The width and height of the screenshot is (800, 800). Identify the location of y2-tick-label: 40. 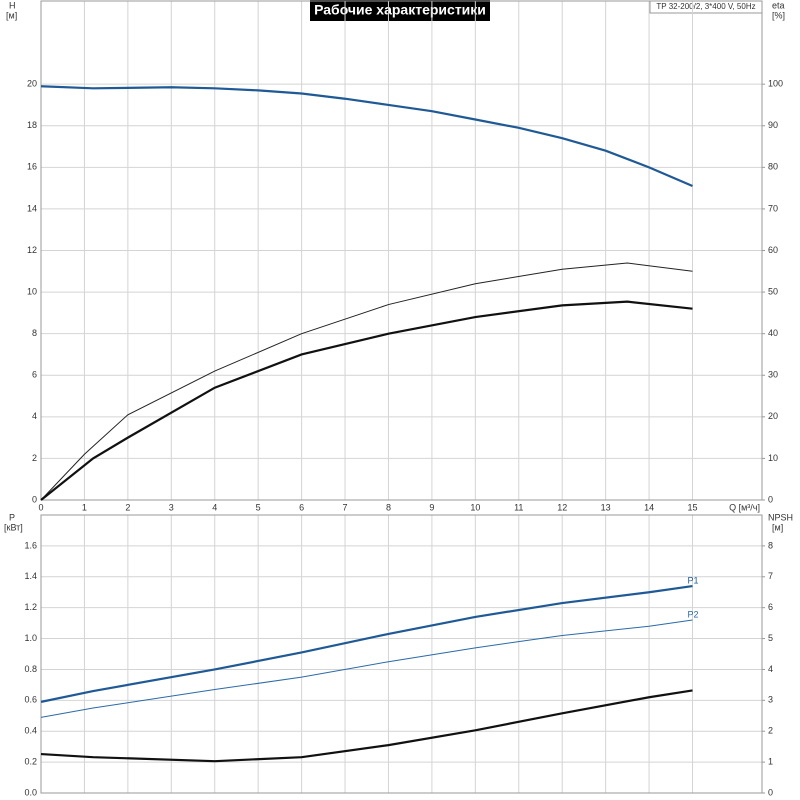
(773, 333).